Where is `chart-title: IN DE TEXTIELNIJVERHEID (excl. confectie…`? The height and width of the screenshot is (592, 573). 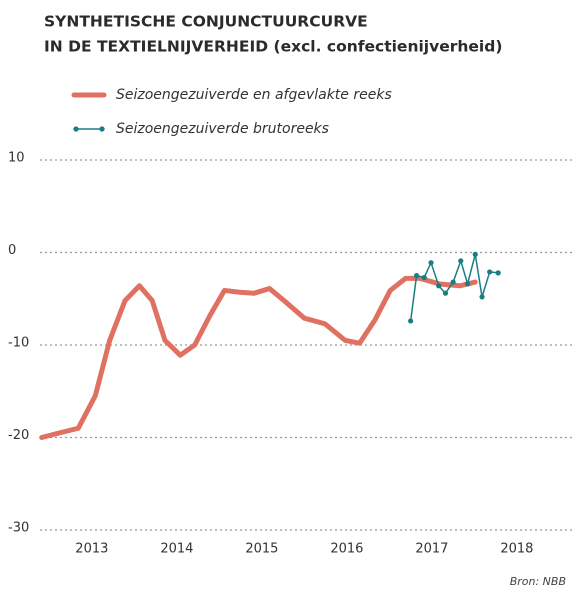 chart-title: IN DE TEXTIELNIJVERHEID (excl. confectie… is located at coordinates (273, 47).